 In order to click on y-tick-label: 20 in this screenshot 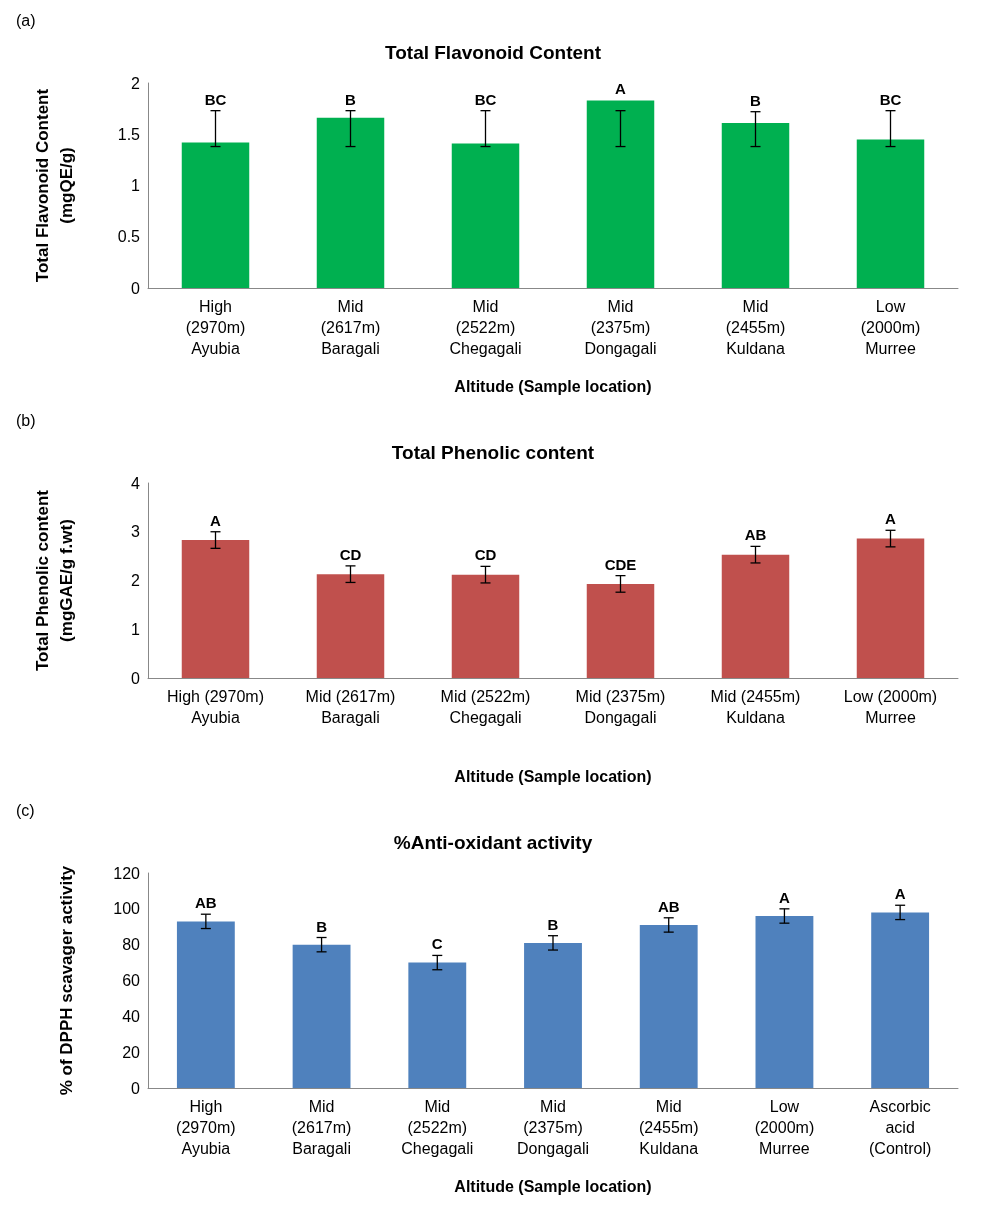, I will do `click(131, 1052)`.